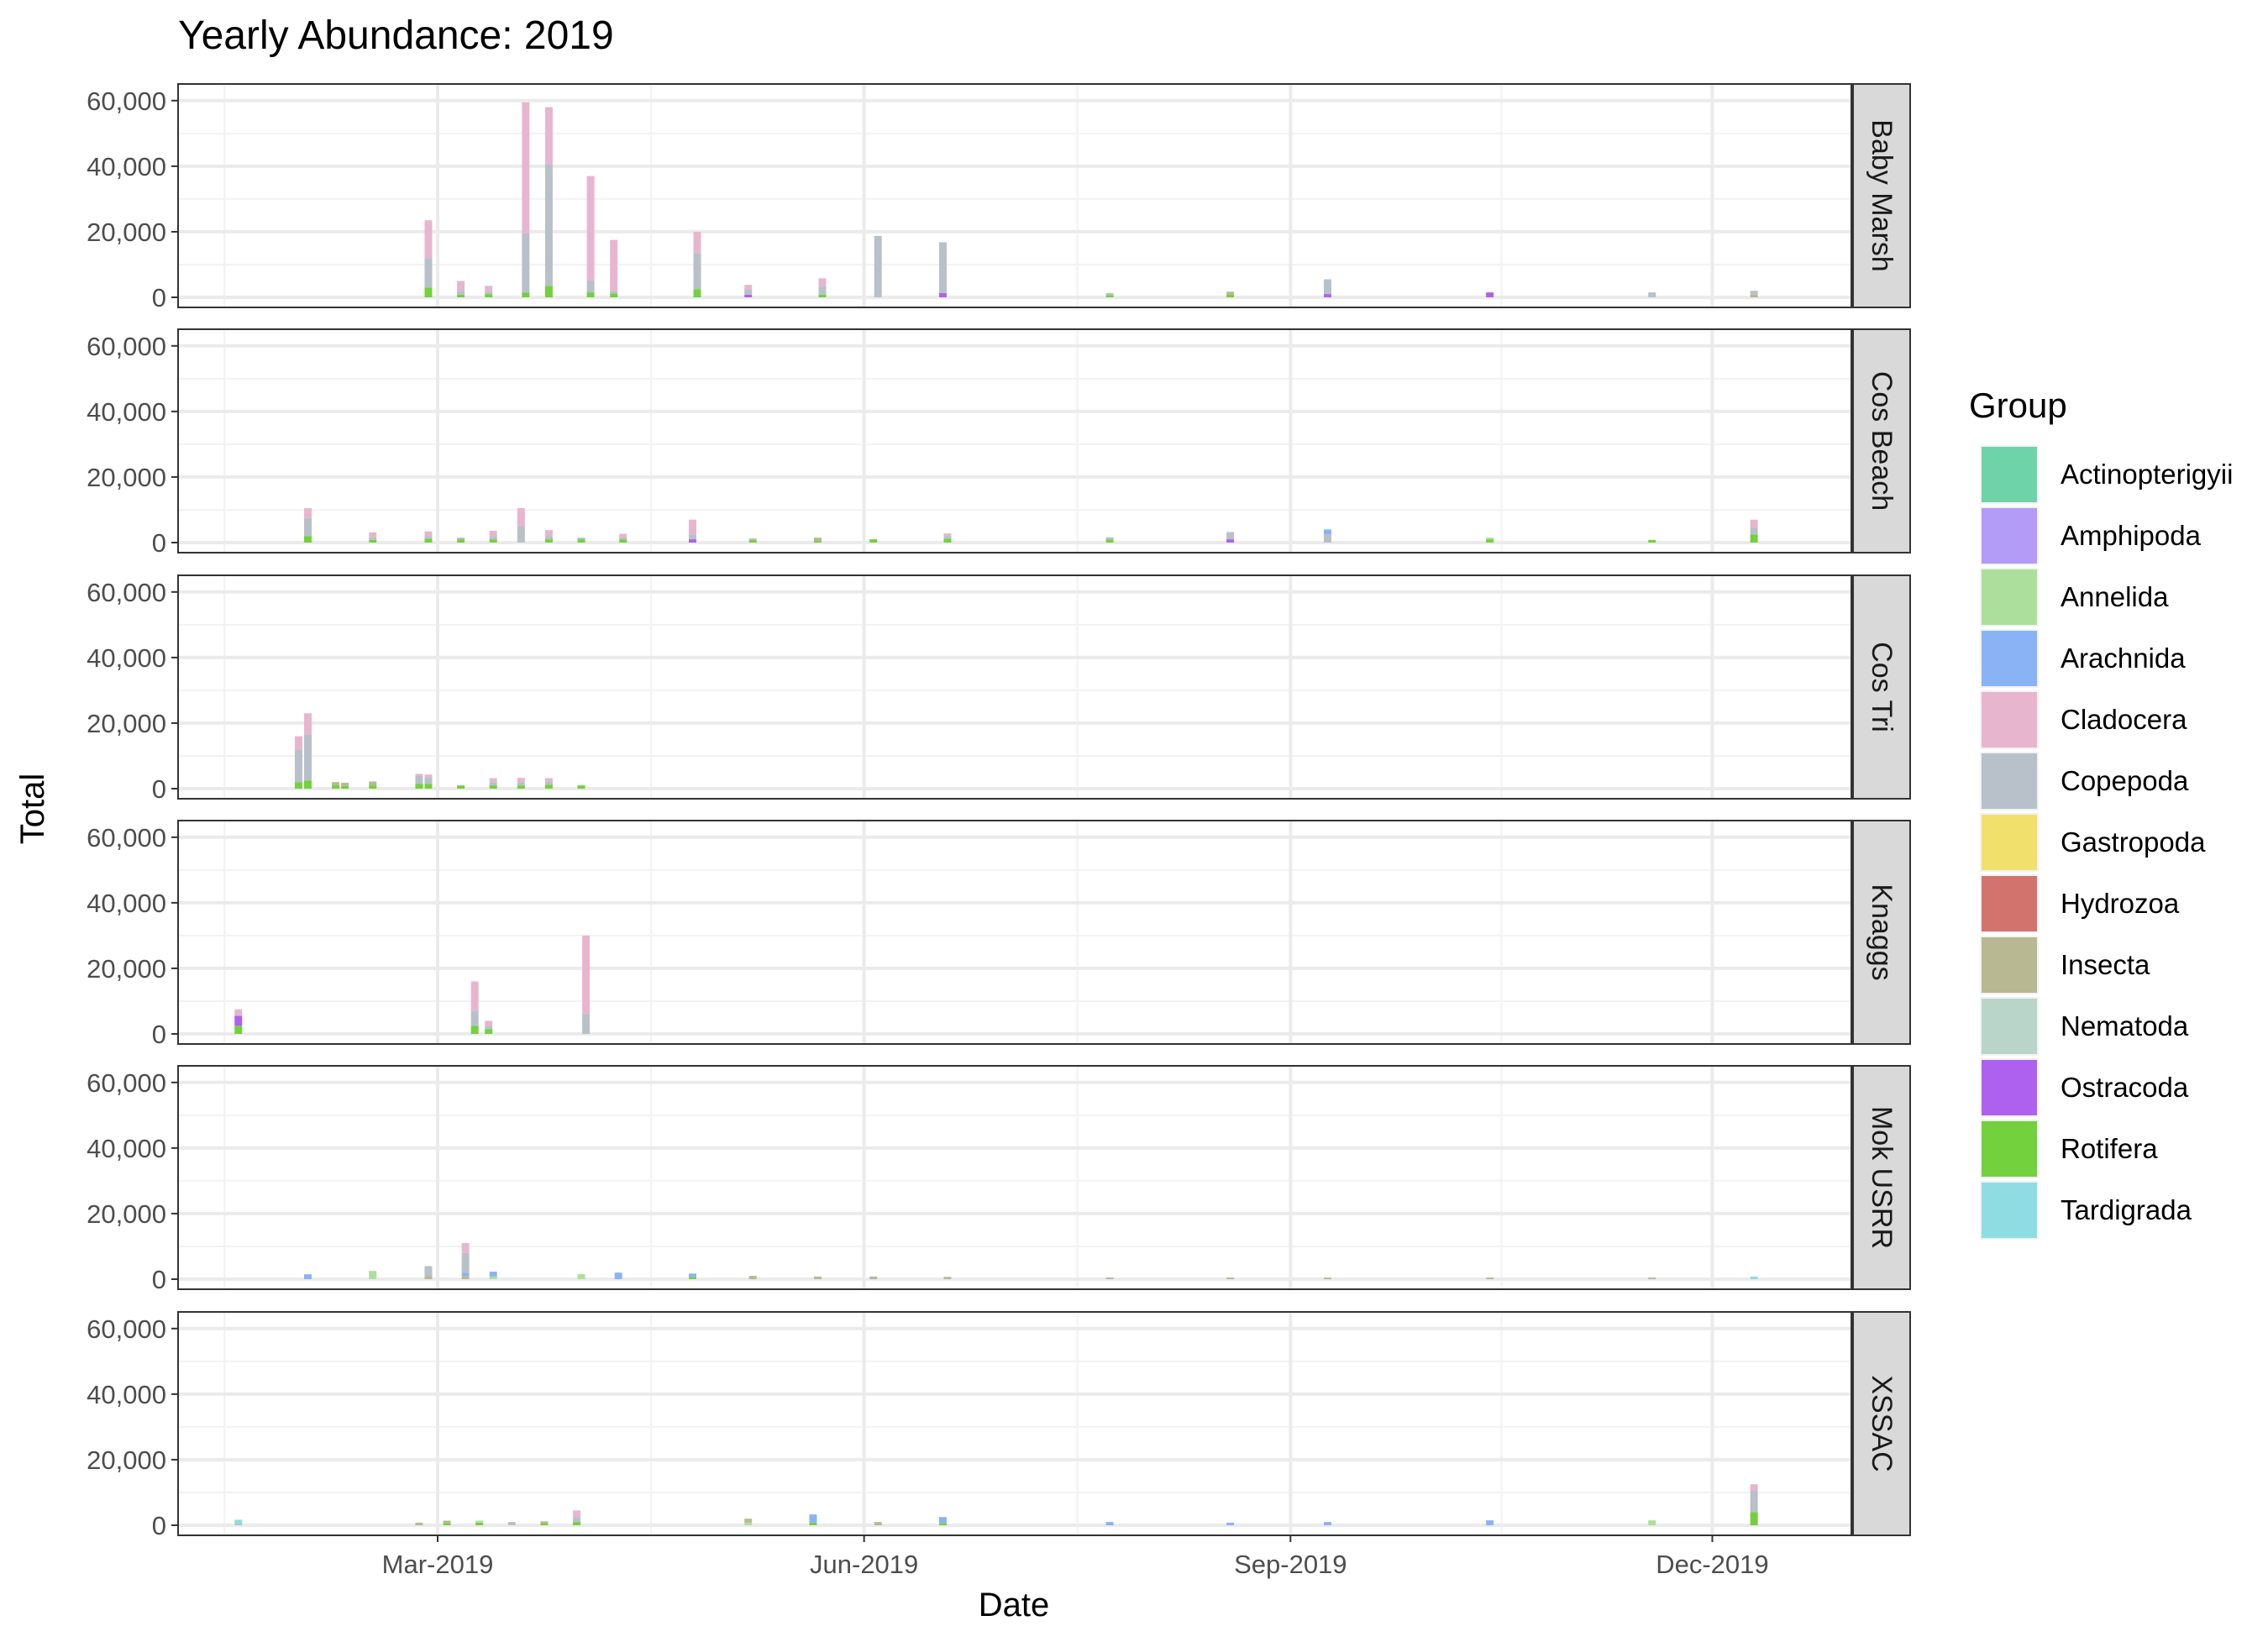  I want to click on facet-strip-label: Cos Tri, so click(1882, 687).